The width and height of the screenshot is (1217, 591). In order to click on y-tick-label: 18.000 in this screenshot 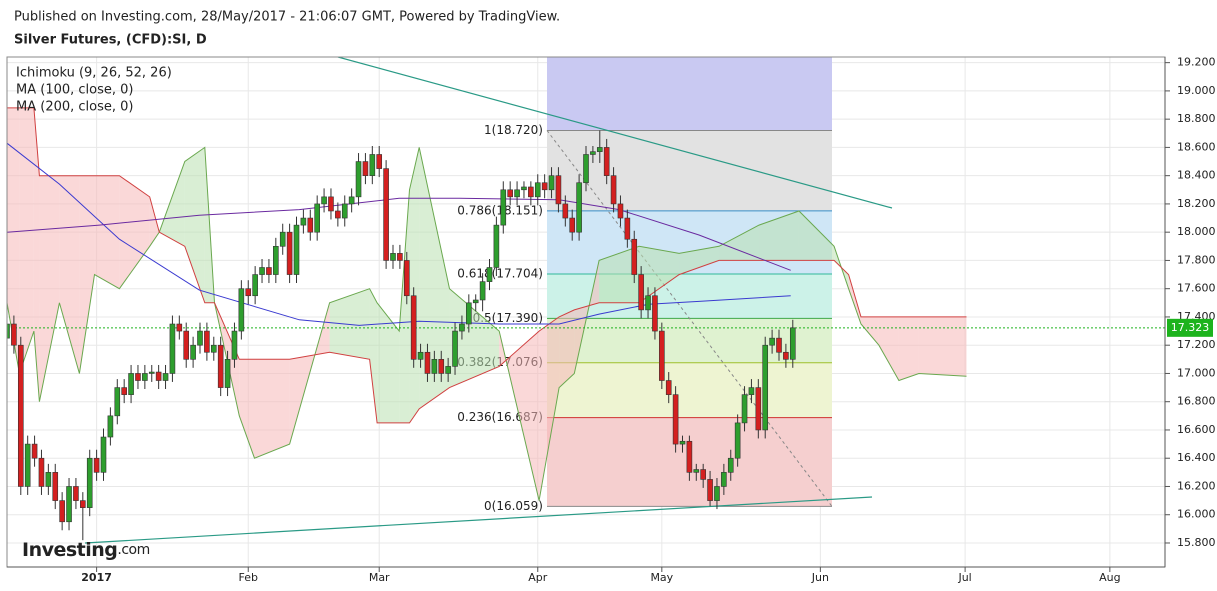, I will do `click(1196, 231)`.